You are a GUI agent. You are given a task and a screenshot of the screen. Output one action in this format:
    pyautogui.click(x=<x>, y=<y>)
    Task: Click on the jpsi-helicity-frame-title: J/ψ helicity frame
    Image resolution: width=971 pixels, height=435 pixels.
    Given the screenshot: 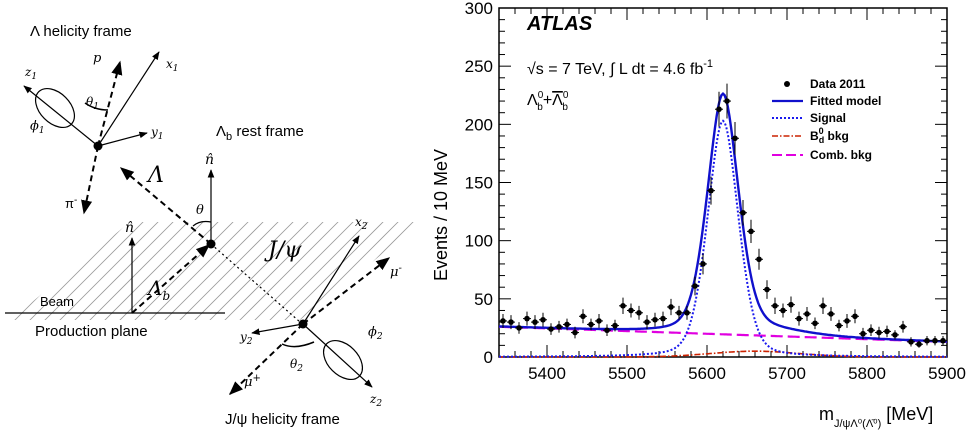 What is the action you would take?
    pyautogui.click(x=282, y=419)
    